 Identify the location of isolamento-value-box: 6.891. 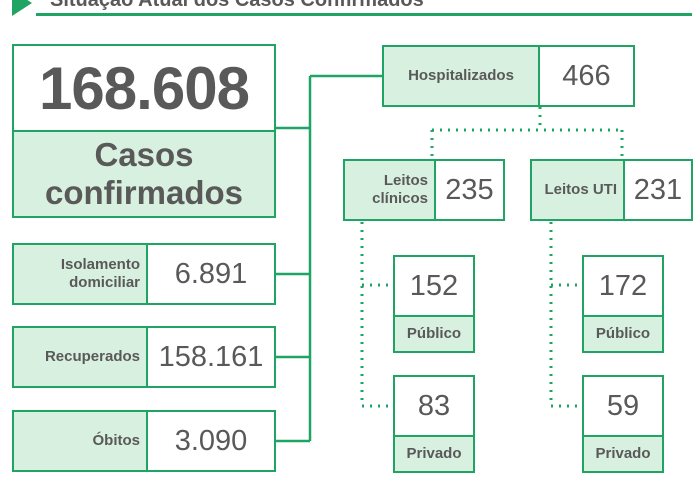
(211, 274).